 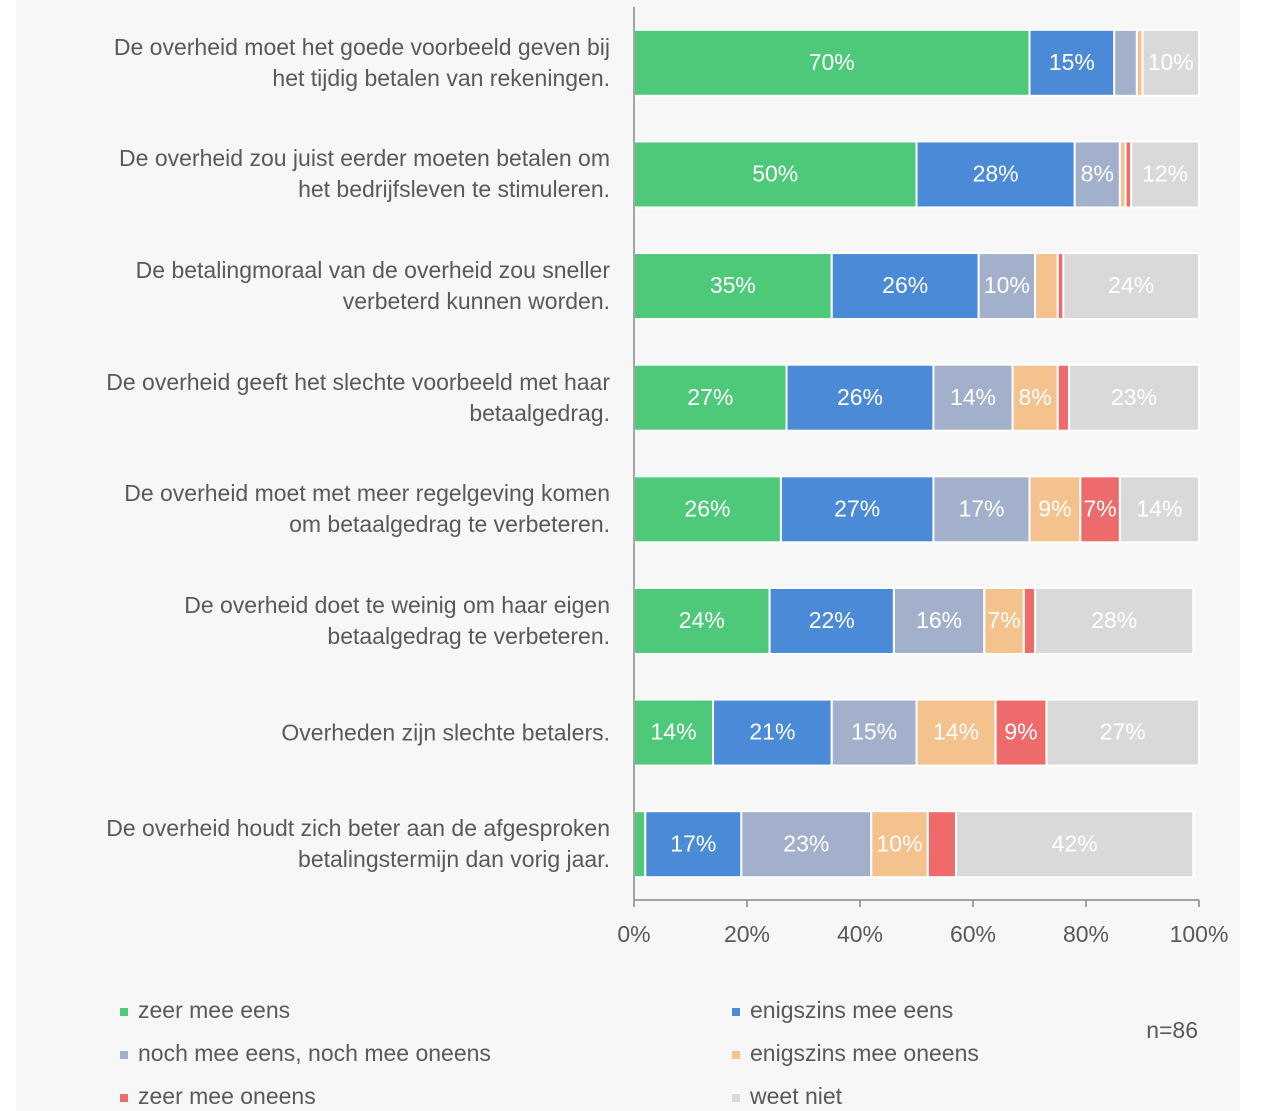 I want to click on sample-size: n=86, so click(x=1172, y=1030).